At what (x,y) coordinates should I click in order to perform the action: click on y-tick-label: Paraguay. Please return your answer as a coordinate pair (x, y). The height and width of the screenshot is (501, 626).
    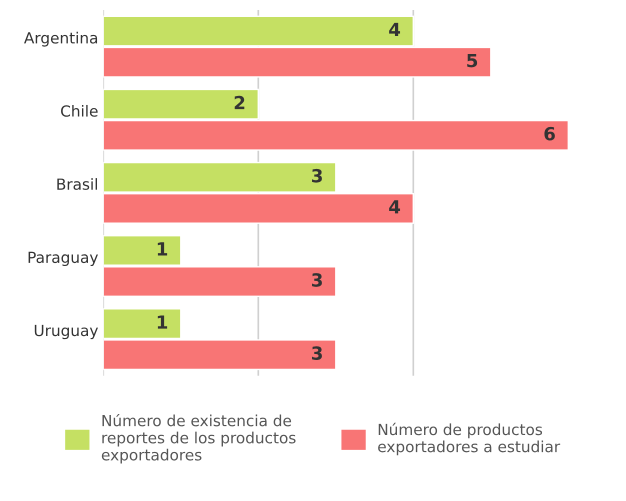
    Looking at the image, I should click on (63, 259).